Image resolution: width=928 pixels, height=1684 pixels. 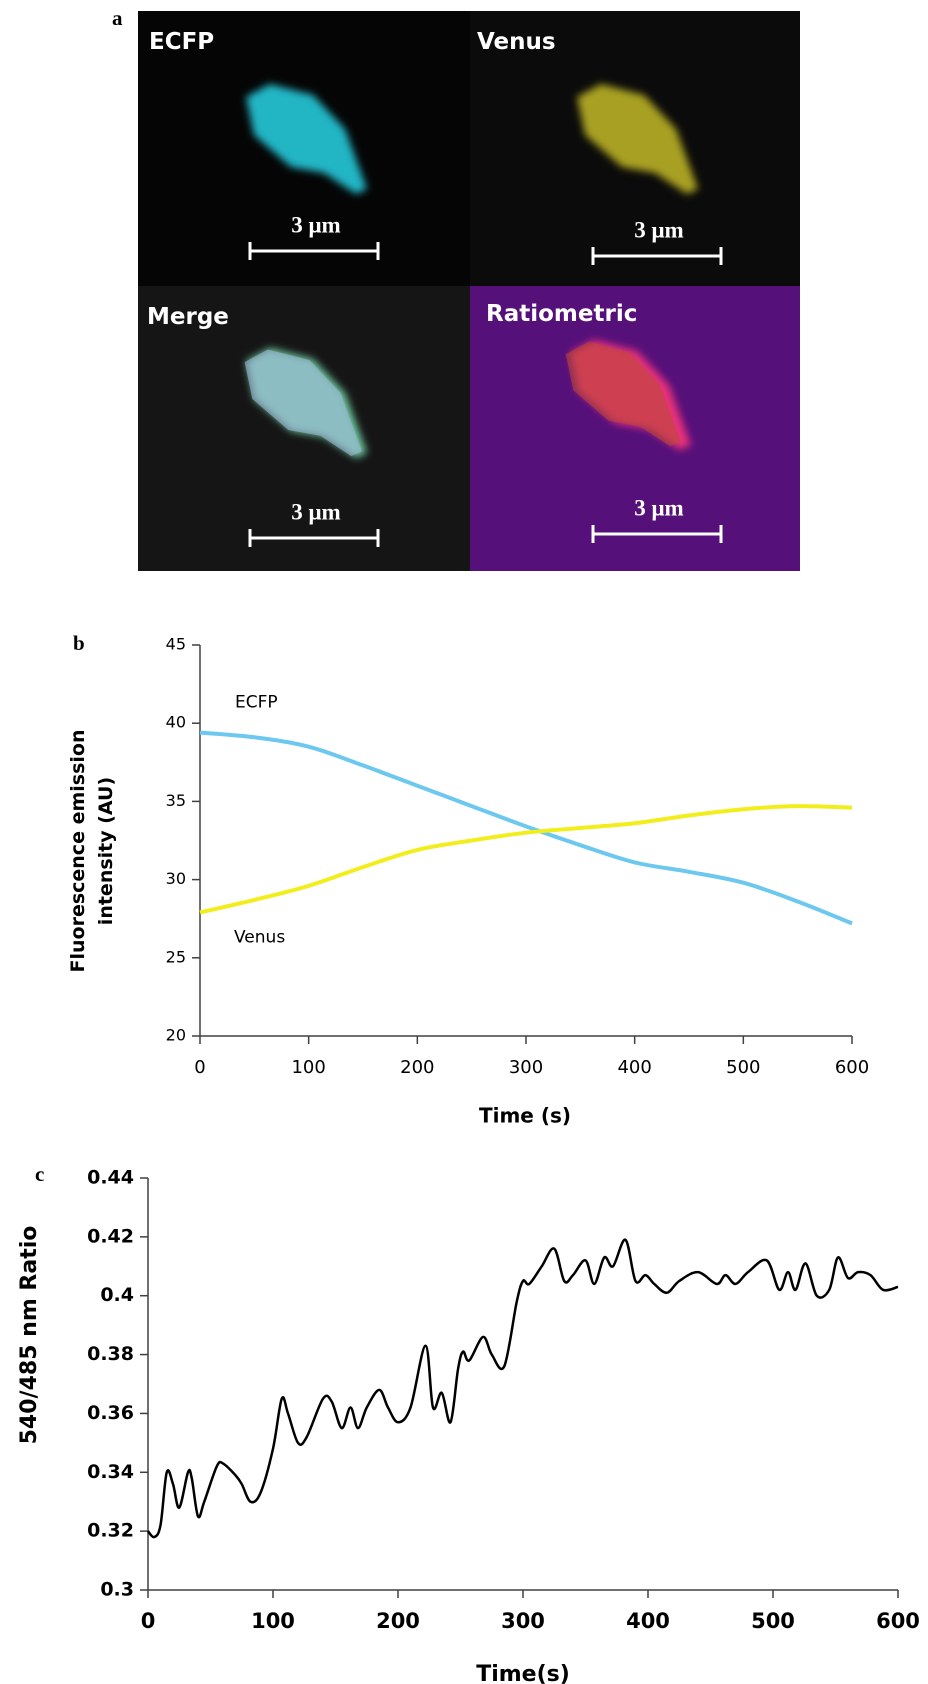 I want to click on ratiometric-image, so click(x=635, y=428).